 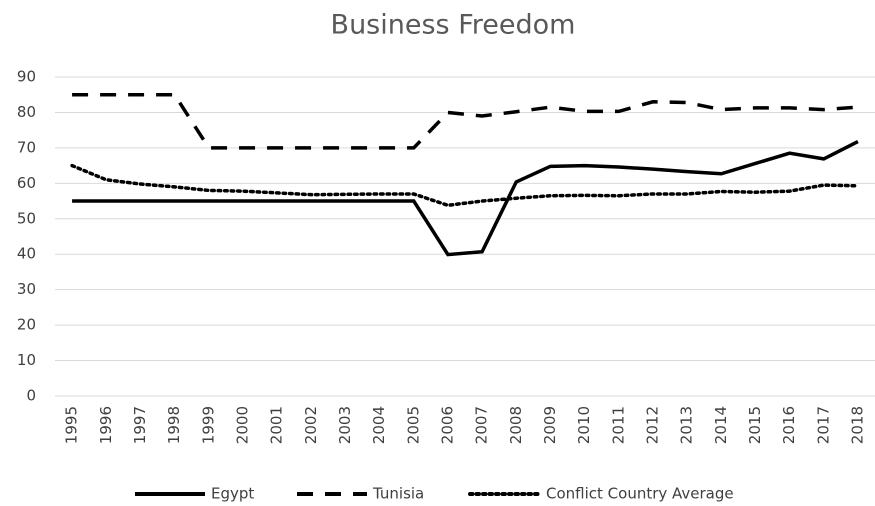 What do you see at coordinates (26, 147) in the screenshot?
I see `y-tick-label: 70` at bounding box center [26, 147].